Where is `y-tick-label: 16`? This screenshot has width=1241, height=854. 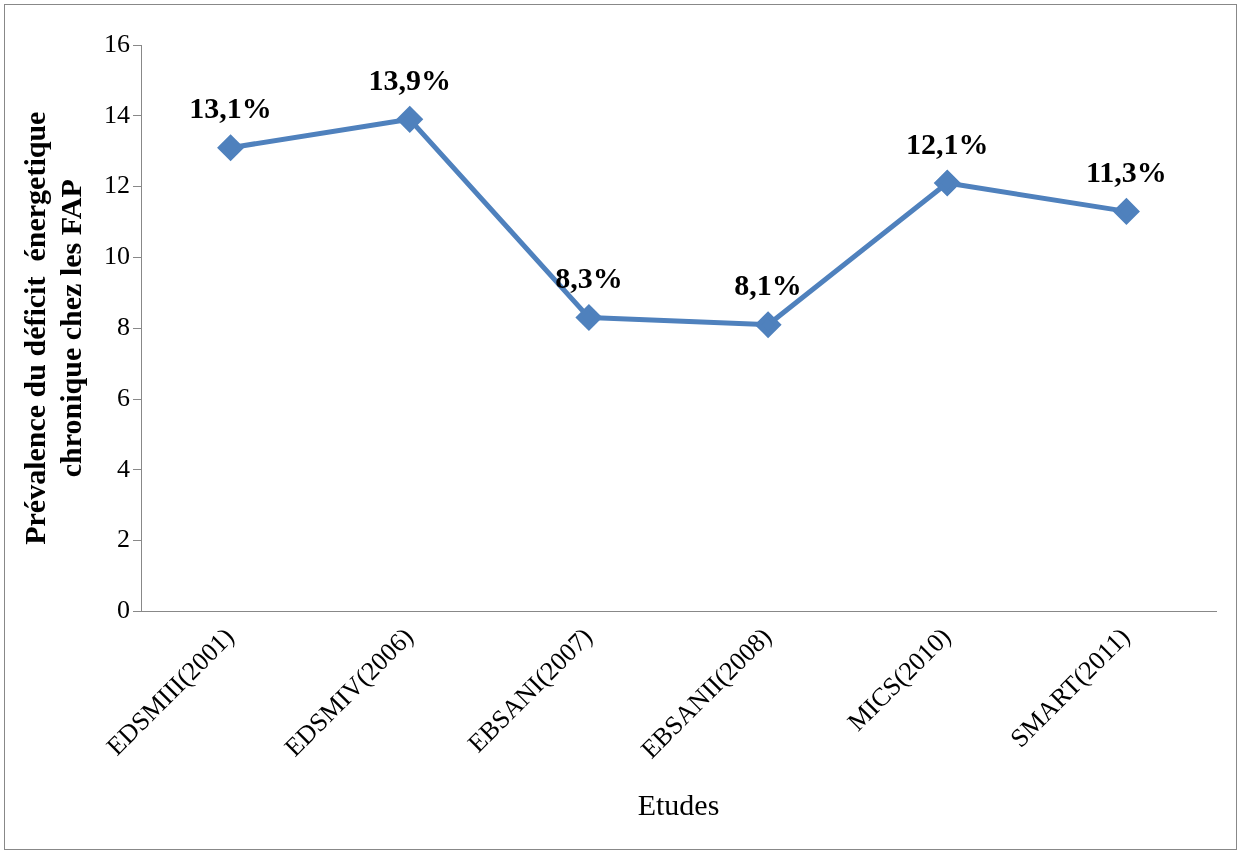
y-tick-label: 16 is located at coordinates (117, 43).